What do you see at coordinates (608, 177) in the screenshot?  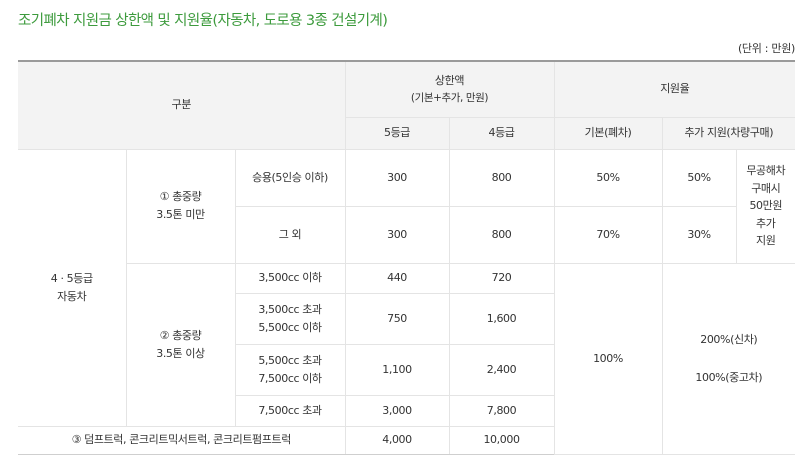 I see `base-rate: 50%` at bounding box center [608, 177].